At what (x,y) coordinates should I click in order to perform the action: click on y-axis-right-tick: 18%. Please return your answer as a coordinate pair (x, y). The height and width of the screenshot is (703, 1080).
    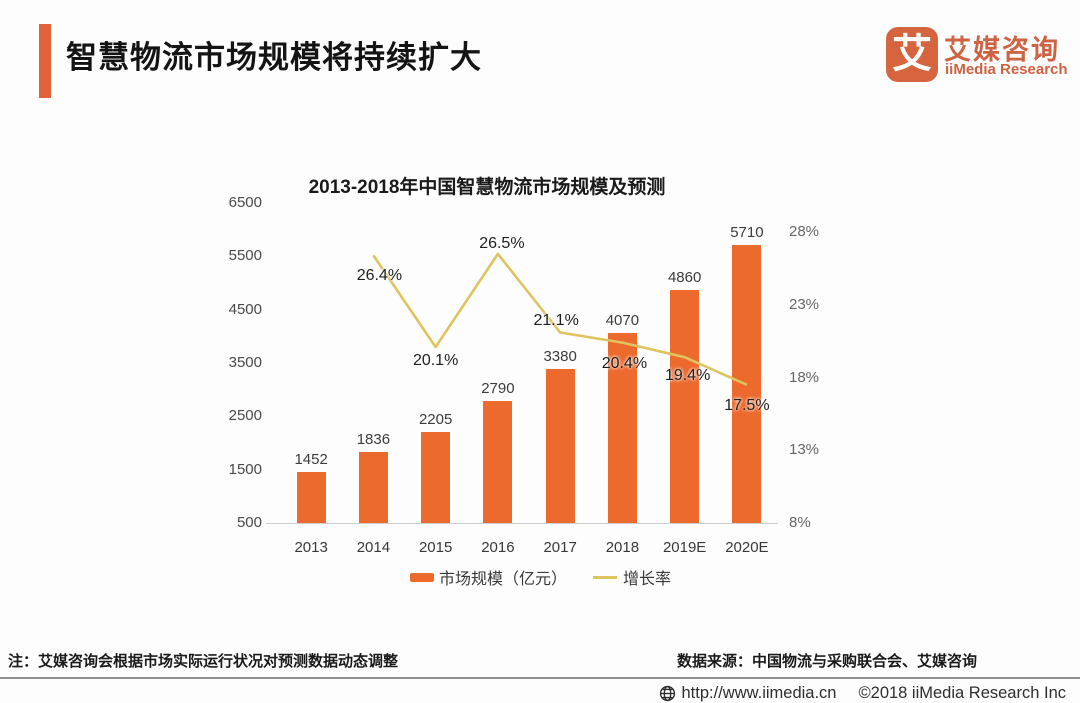
    Looking at the image, I should click on (804, 377).